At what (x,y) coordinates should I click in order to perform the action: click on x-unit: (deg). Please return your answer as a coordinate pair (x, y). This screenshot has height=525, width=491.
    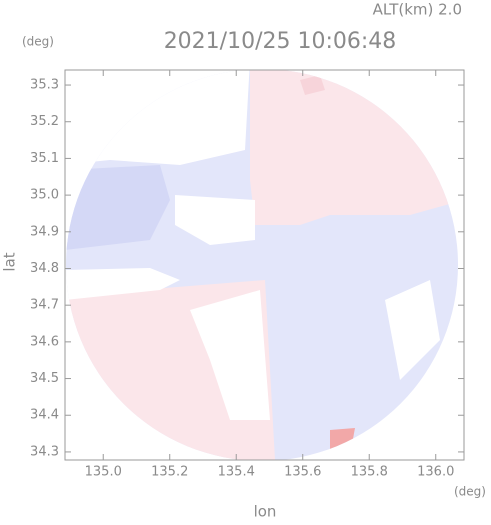
    Looking at the image, I should click on (470, 492).